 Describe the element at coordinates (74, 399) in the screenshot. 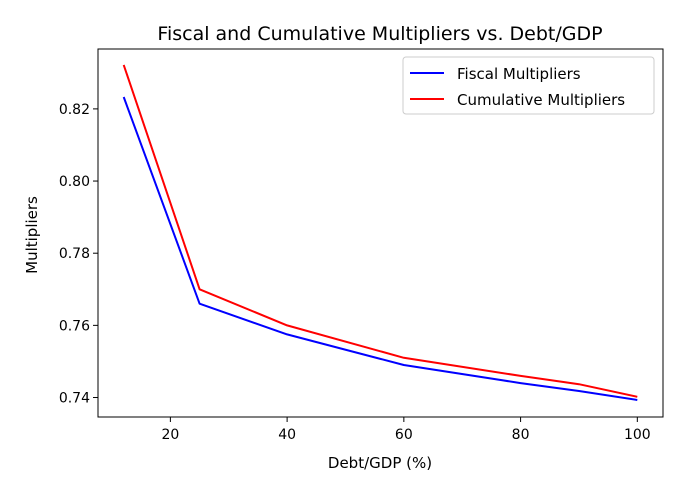

I see `y-tick-label: 0.74` at that location.